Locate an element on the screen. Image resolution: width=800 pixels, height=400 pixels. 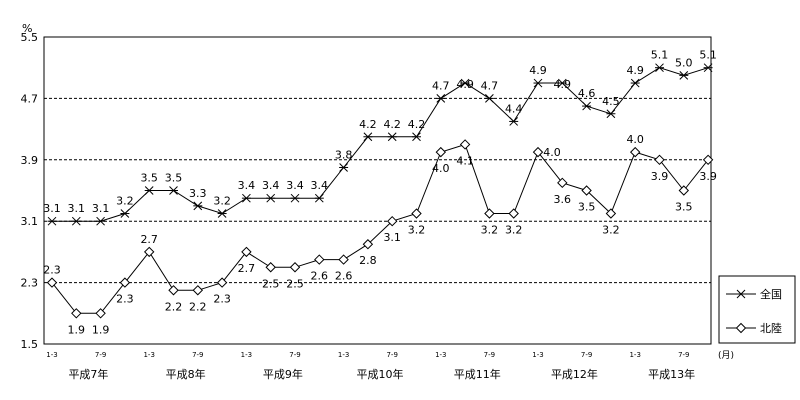
hokuriku-data-label: 3.9 is located at coordinates (708, 176).